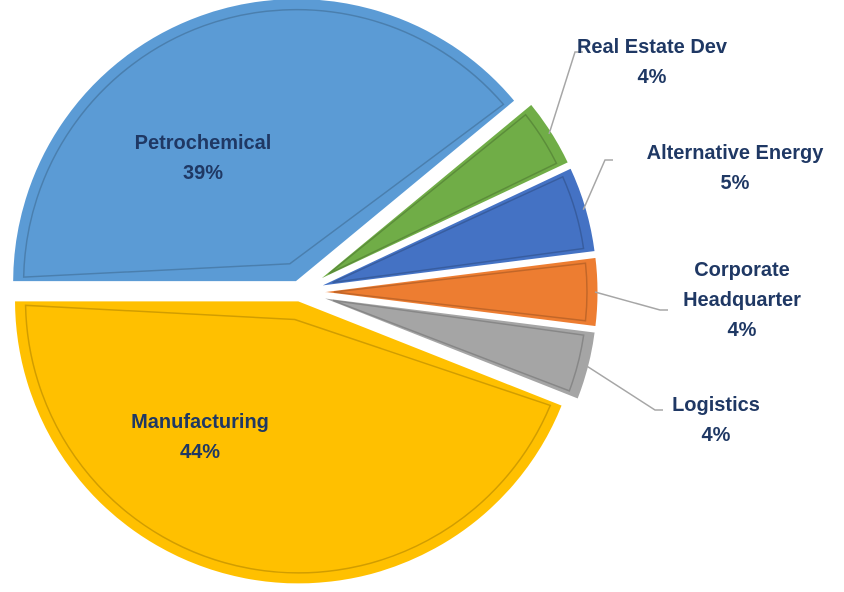 The width and height of the screenshot is (844, 592). What do you see at coordinates (732, 168) in the screenshot?
I see `slice-label: Alternative Energy 5%` at bounding box center [732, 168].